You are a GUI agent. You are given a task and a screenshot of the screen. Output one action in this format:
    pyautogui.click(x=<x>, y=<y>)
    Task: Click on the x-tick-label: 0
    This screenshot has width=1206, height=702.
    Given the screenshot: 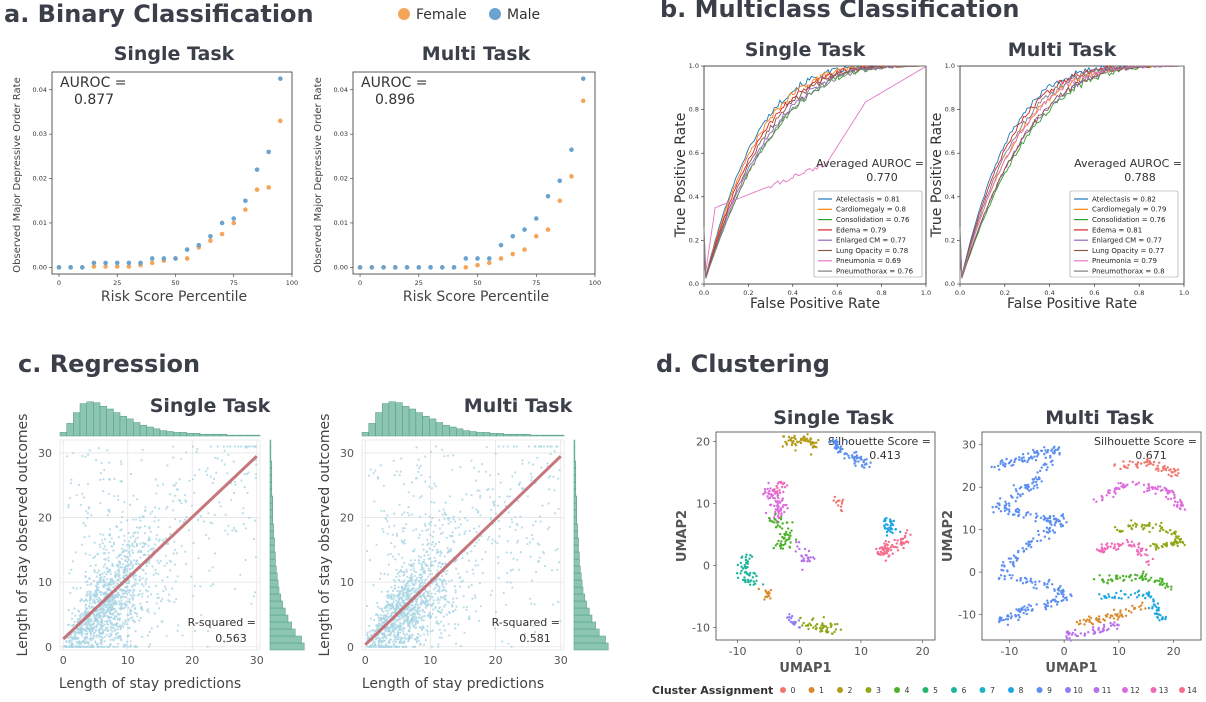 What is the action you would take?
    pyautogui.click(x=59, y=283)
    